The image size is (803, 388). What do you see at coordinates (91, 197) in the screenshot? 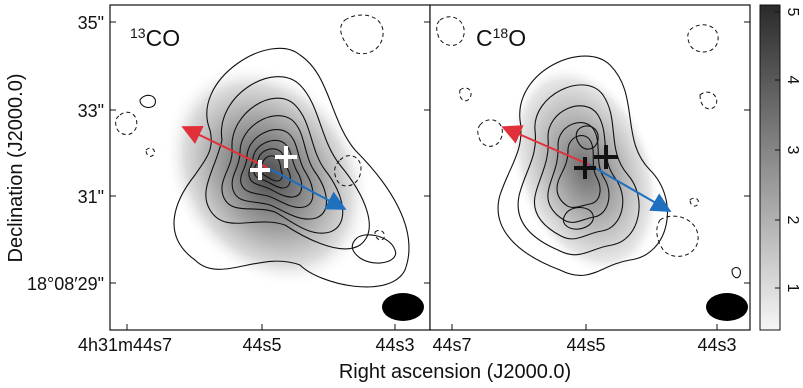
I see `y-tick-label-2: 31"` at bounding box center [91, 197].